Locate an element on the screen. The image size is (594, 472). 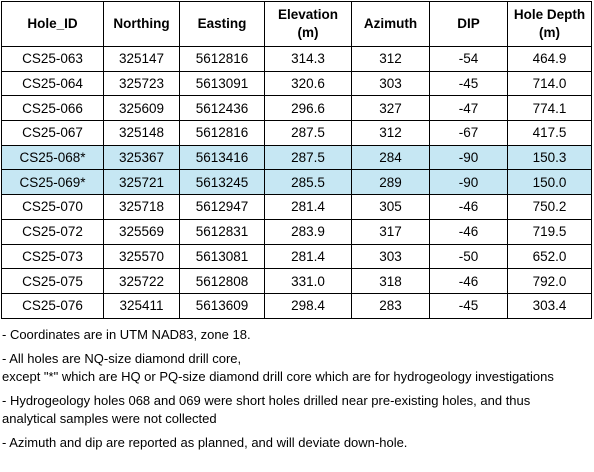
cell-elevation: 285.5 is located at coordinates (308, 182).